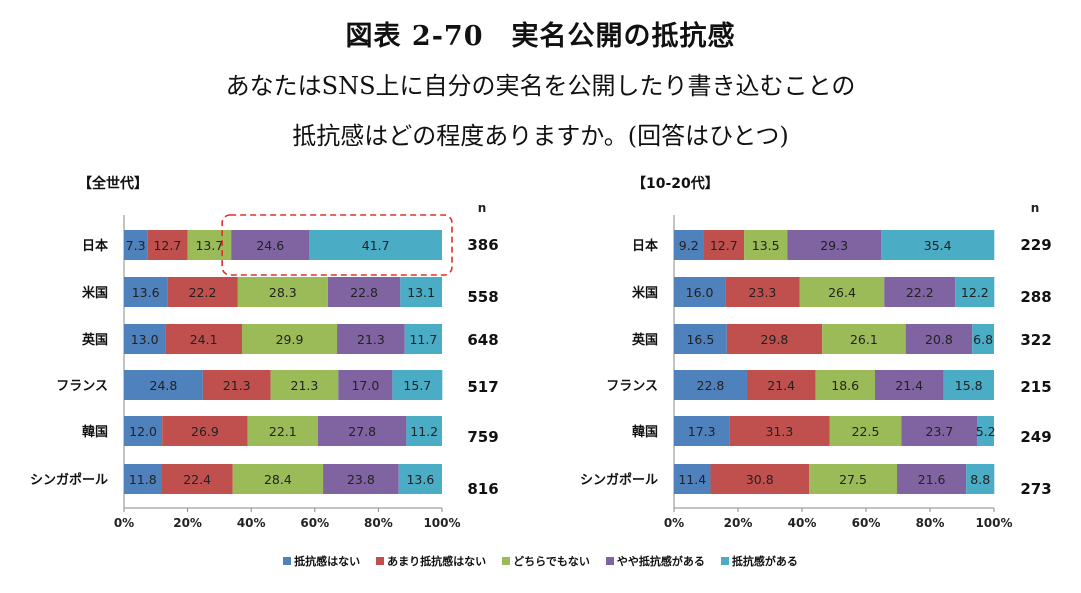  Describe the element at coordinates (711, 385) in the screenshot. I see `data-label: 22.8` at that location.